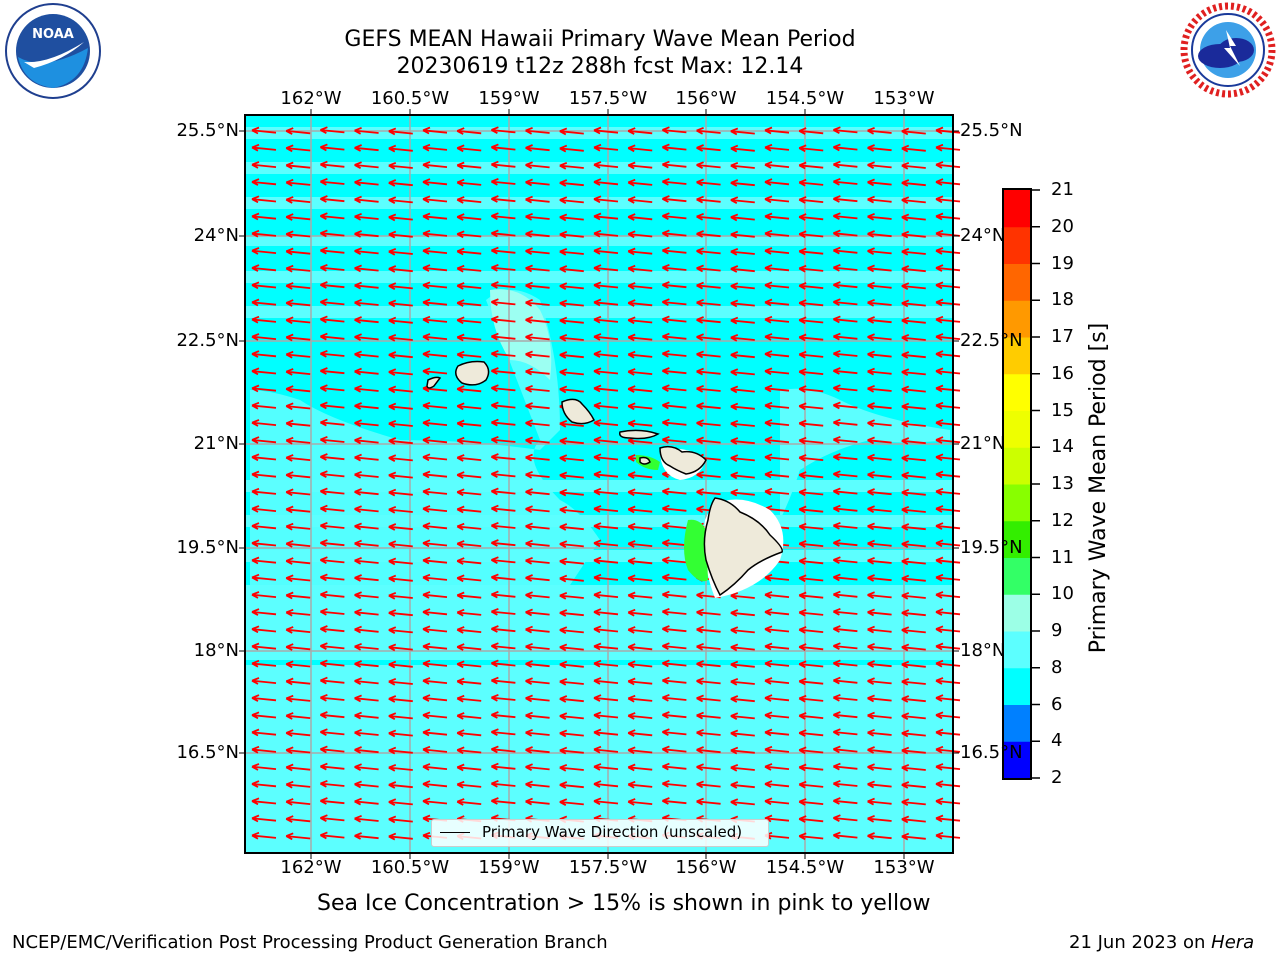 The height and width of the screenshot is (960, 1280). Describe the element at coordinates (1057, 704) in the screenshot. I see `colorbar-tick-label: 6` at that location.